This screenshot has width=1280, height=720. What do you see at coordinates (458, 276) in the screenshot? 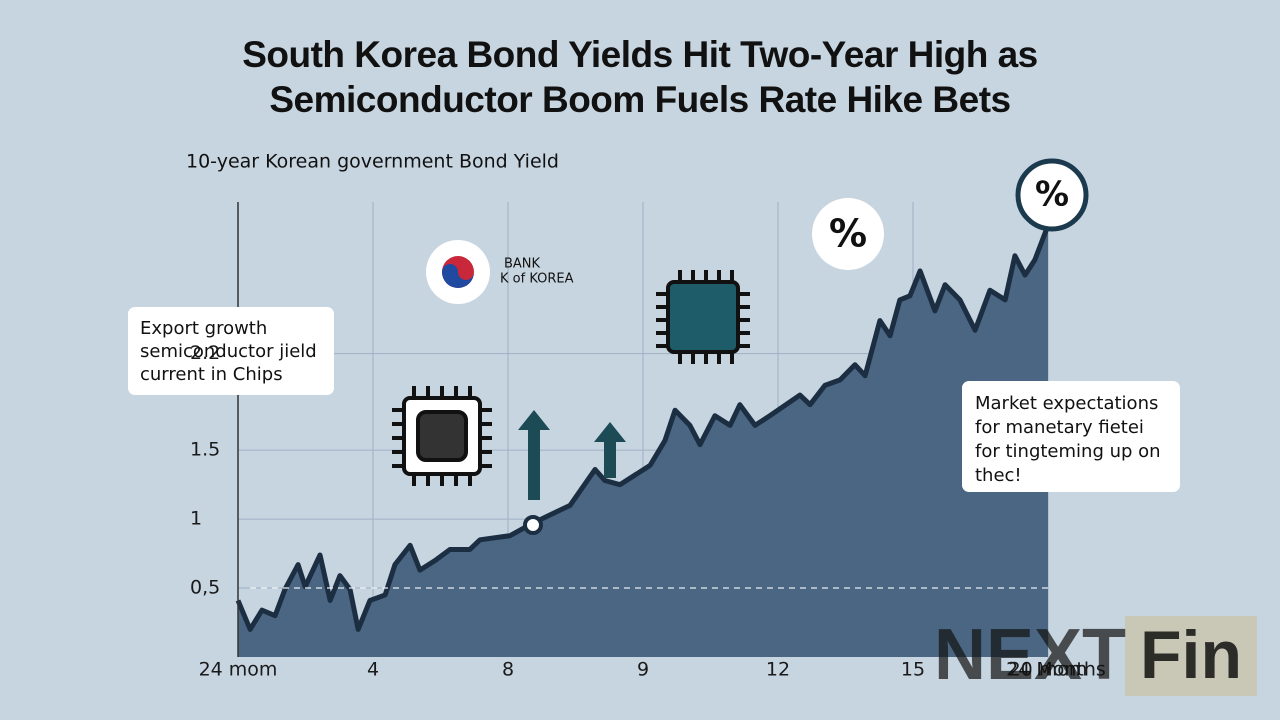
I see `flag-circle` at bounding box center [458, 276].